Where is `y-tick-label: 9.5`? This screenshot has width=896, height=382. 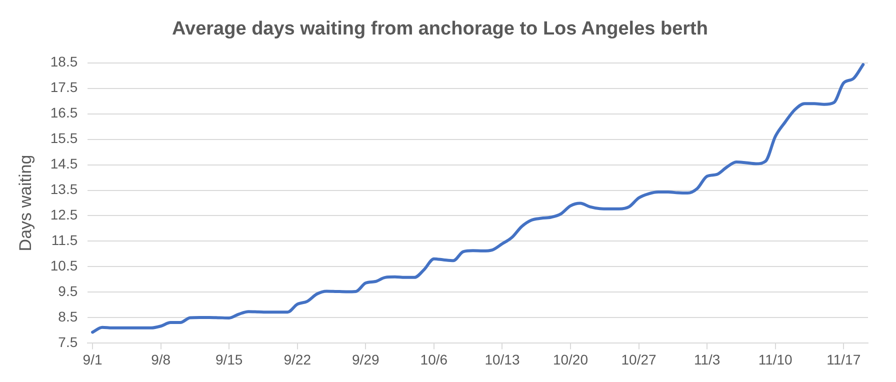
y-tick-label: 9.5 is located at coordinates (68, 291).